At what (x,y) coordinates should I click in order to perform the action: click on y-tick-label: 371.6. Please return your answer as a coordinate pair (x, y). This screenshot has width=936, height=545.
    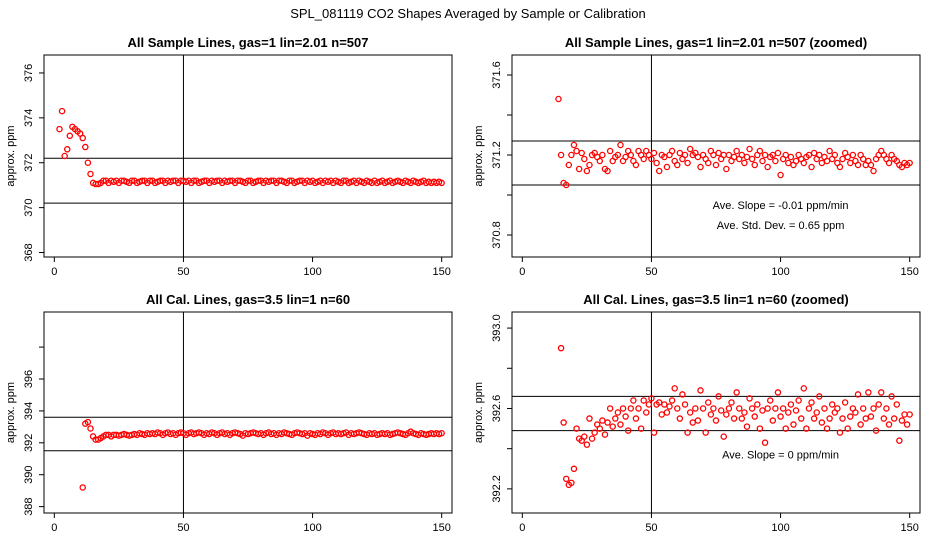
    Looking at the image, I should click on (497, 75).